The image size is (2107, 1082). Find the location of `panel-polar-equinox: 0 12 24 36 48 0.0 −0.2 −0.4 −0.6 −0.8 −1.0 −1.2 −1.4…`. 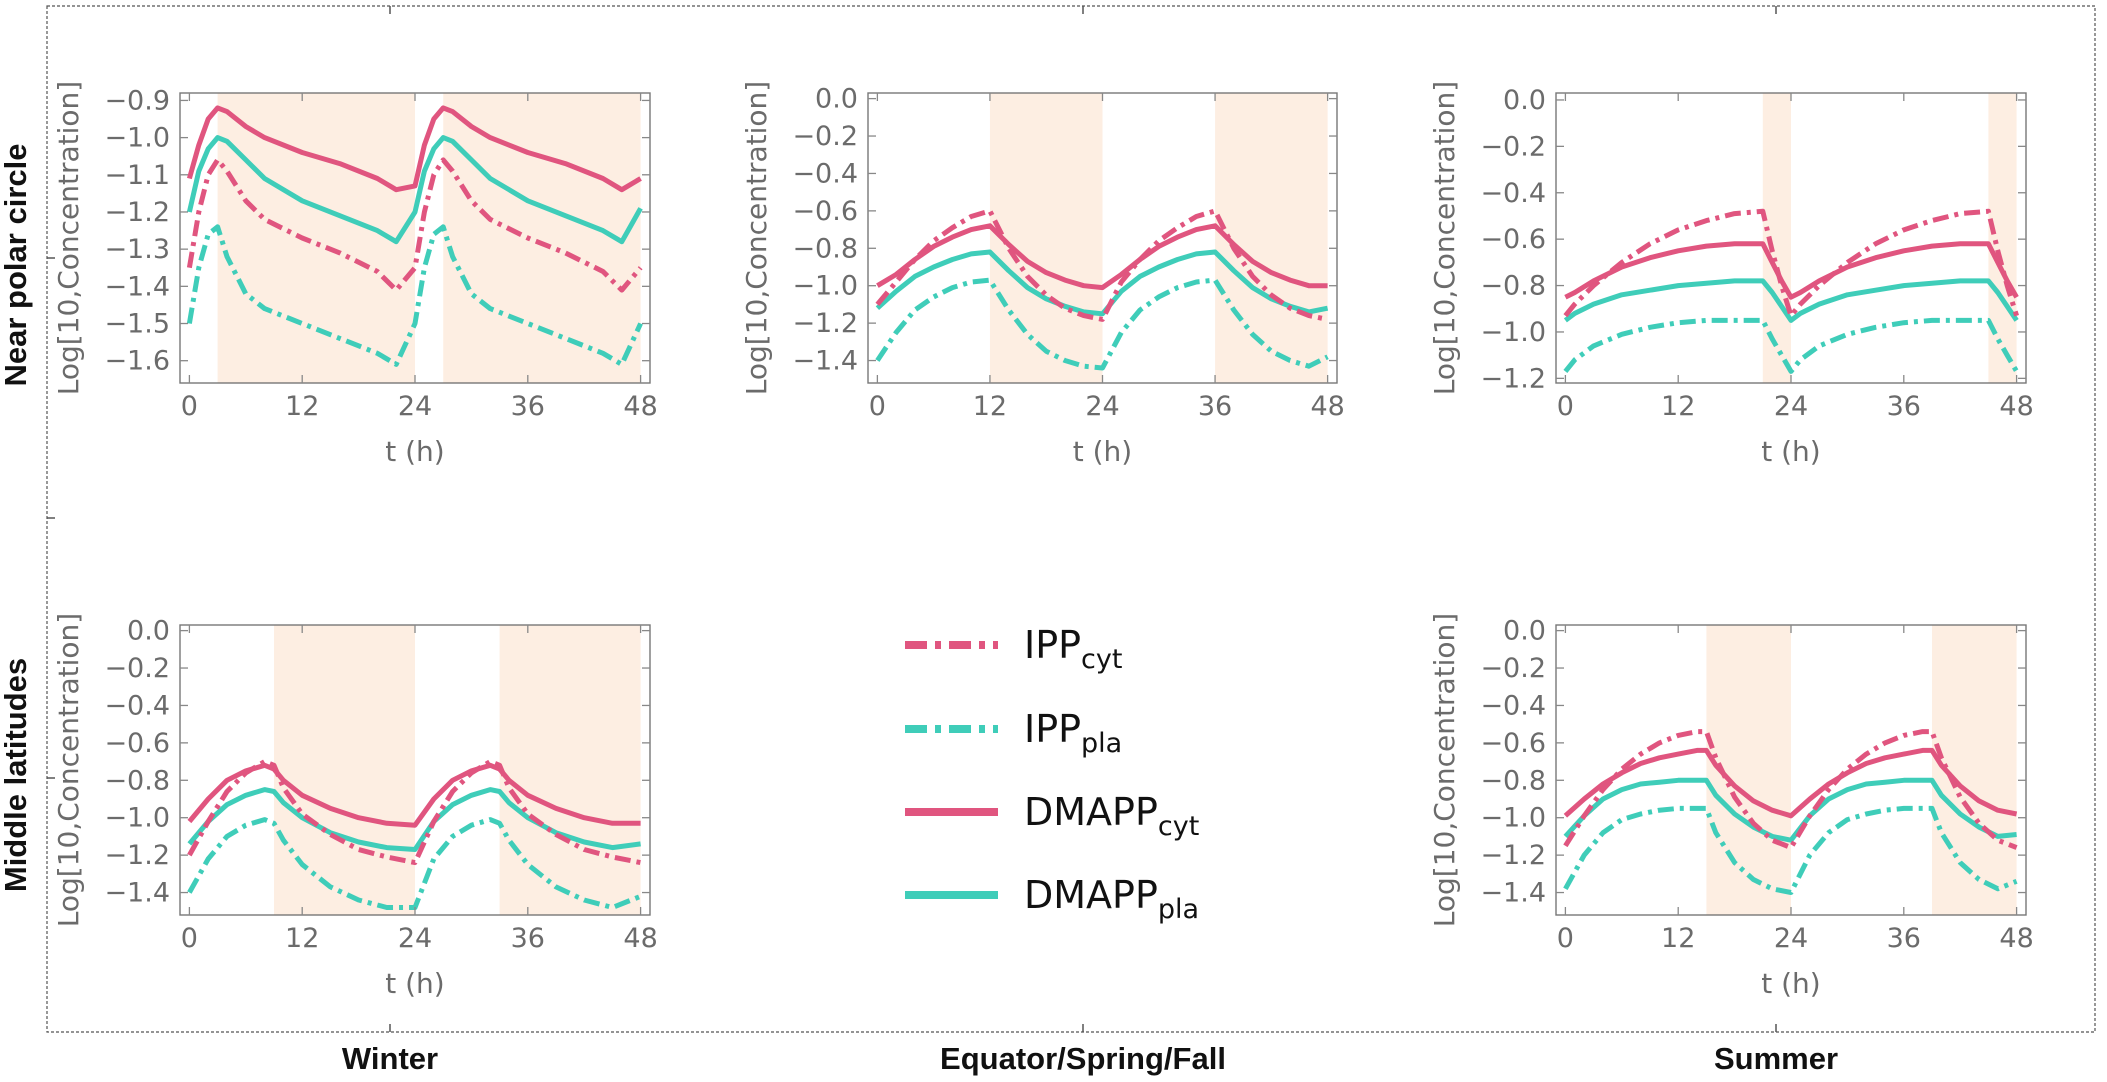

panel-polar-equinox: 0 12 24 36 48 0.0 −0.2 −0.4 −0.6 −0.8 −1.0 −1.2 −1.4… is located at coordinates (1042, 274).